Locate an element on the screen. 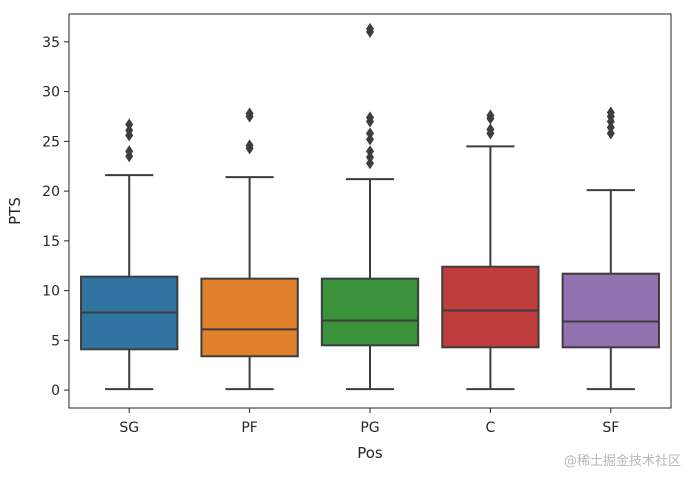  box-sf is located at coordinates (610, 248).